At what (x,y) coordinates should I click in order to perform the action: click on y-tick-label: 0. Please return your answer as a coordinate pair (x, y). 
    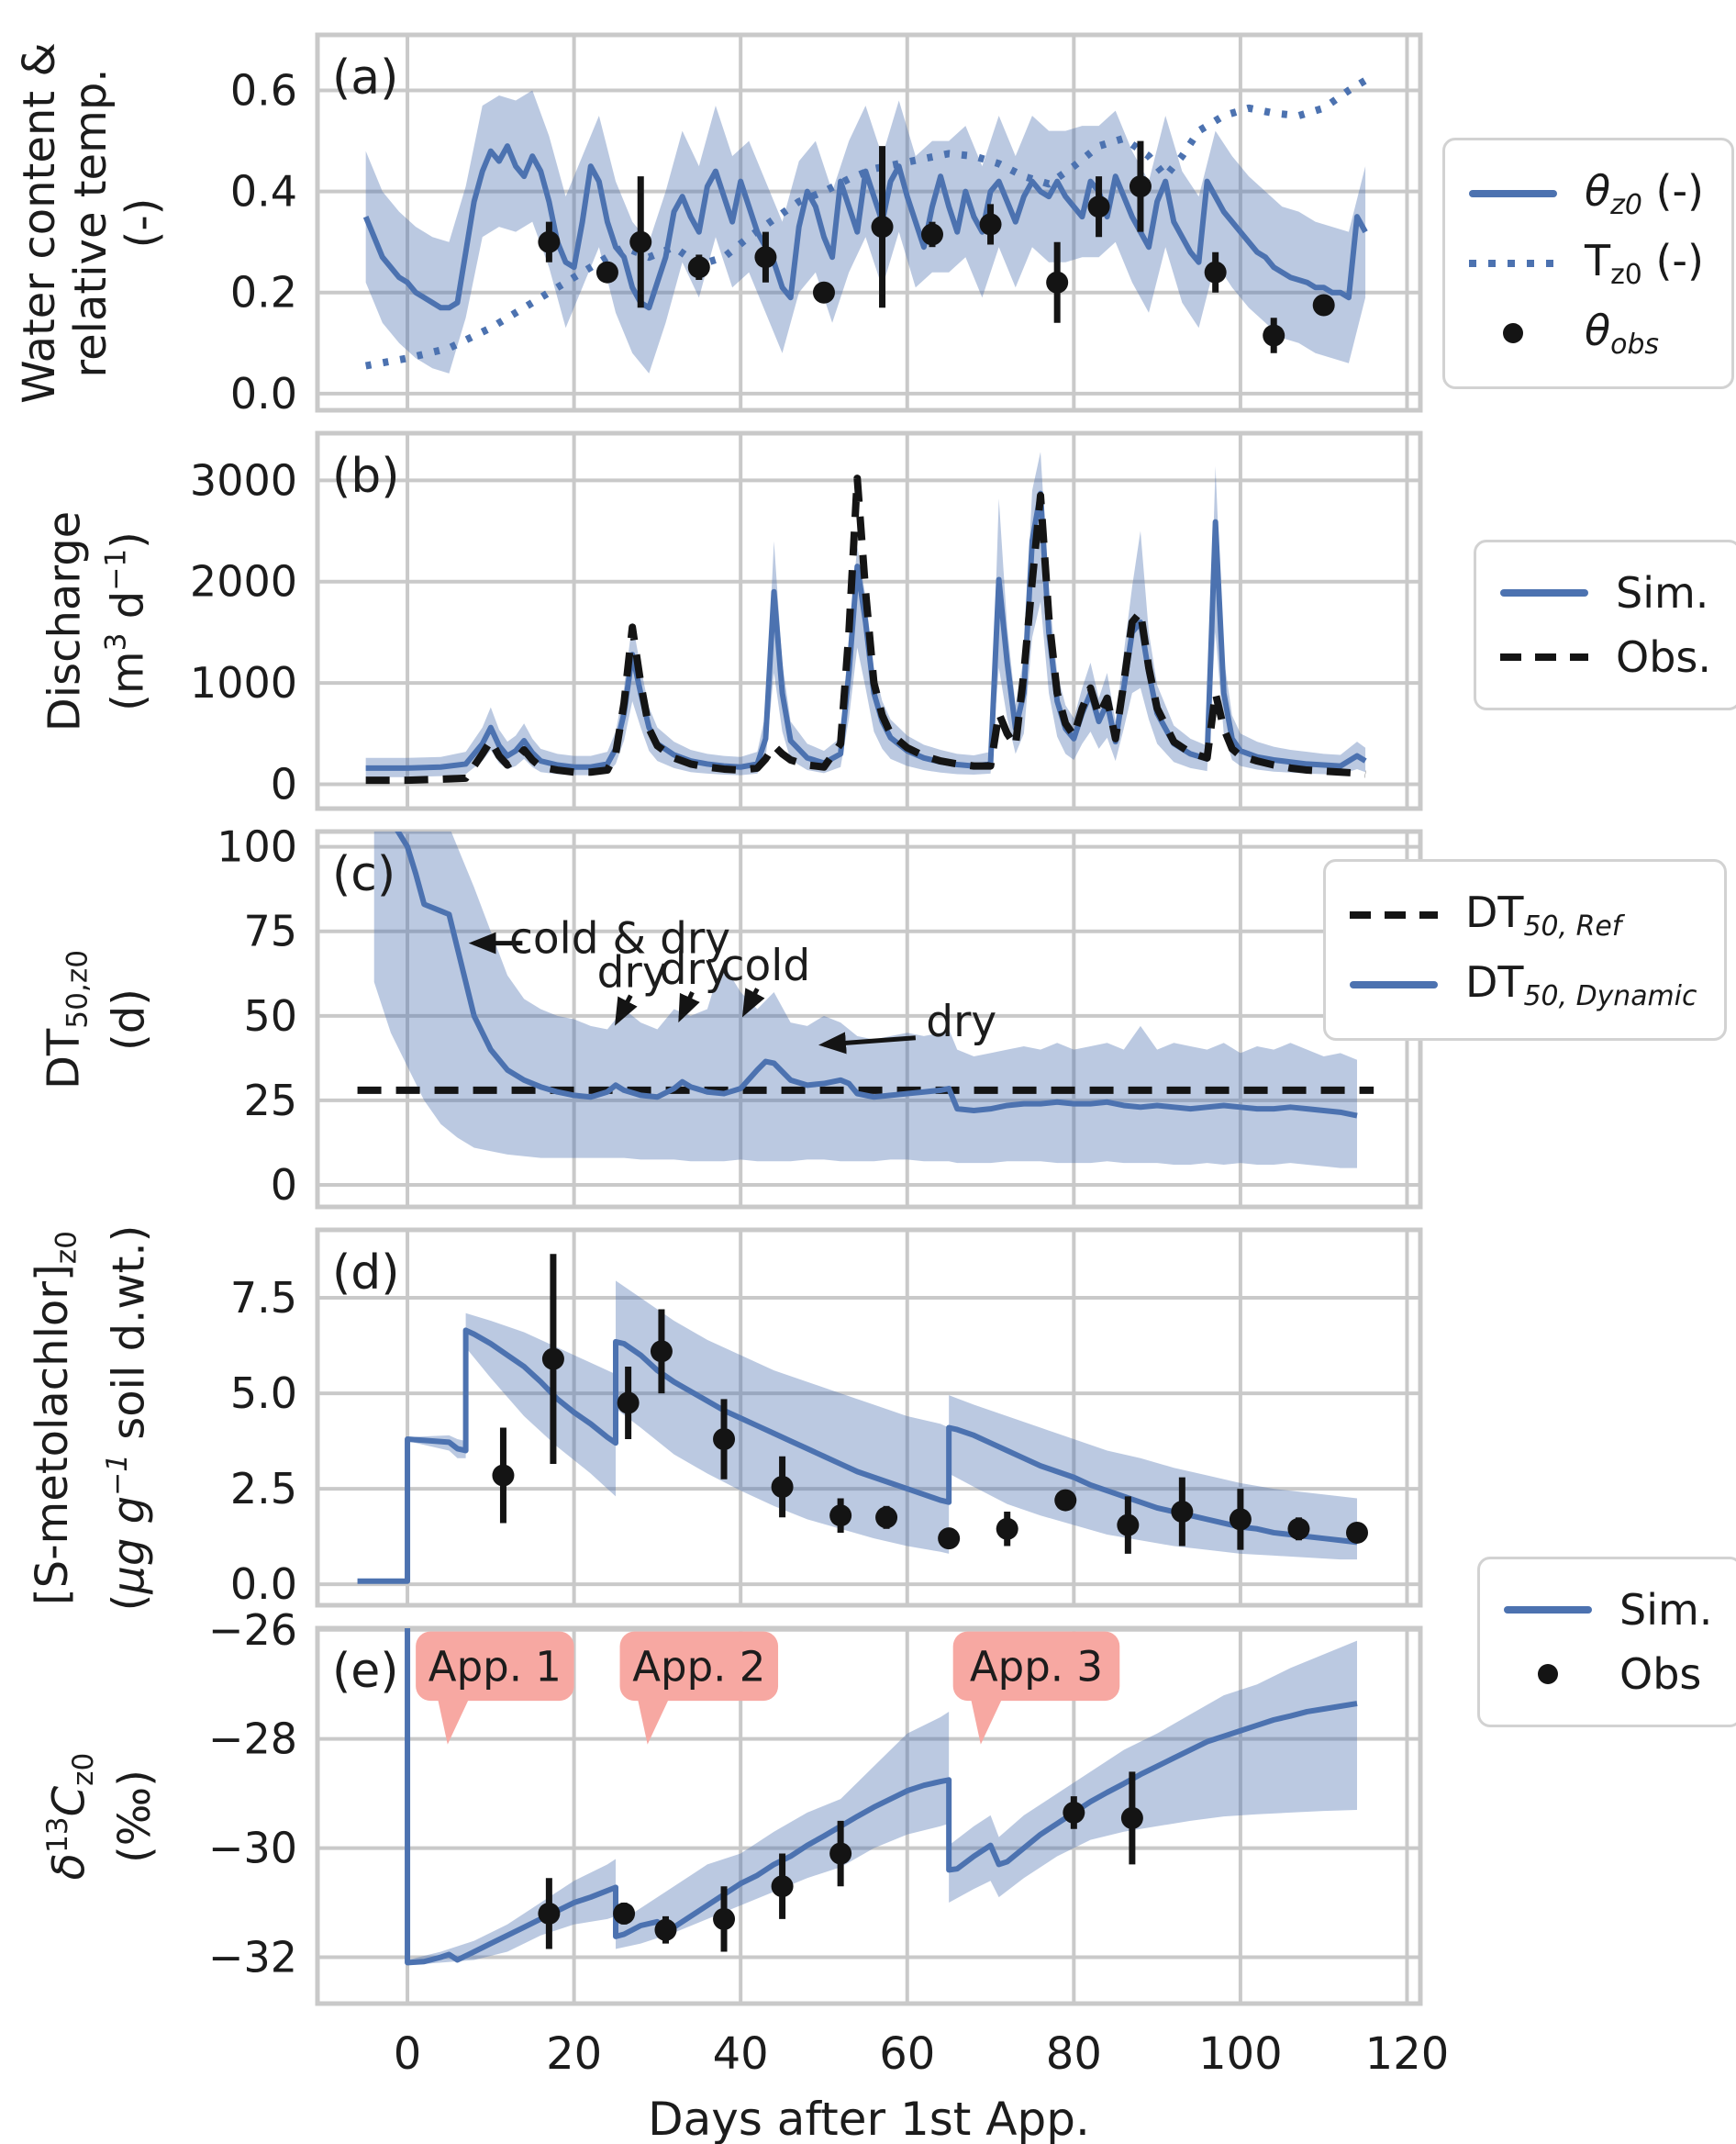
    Looking at the image, I should click on (284, 1185).